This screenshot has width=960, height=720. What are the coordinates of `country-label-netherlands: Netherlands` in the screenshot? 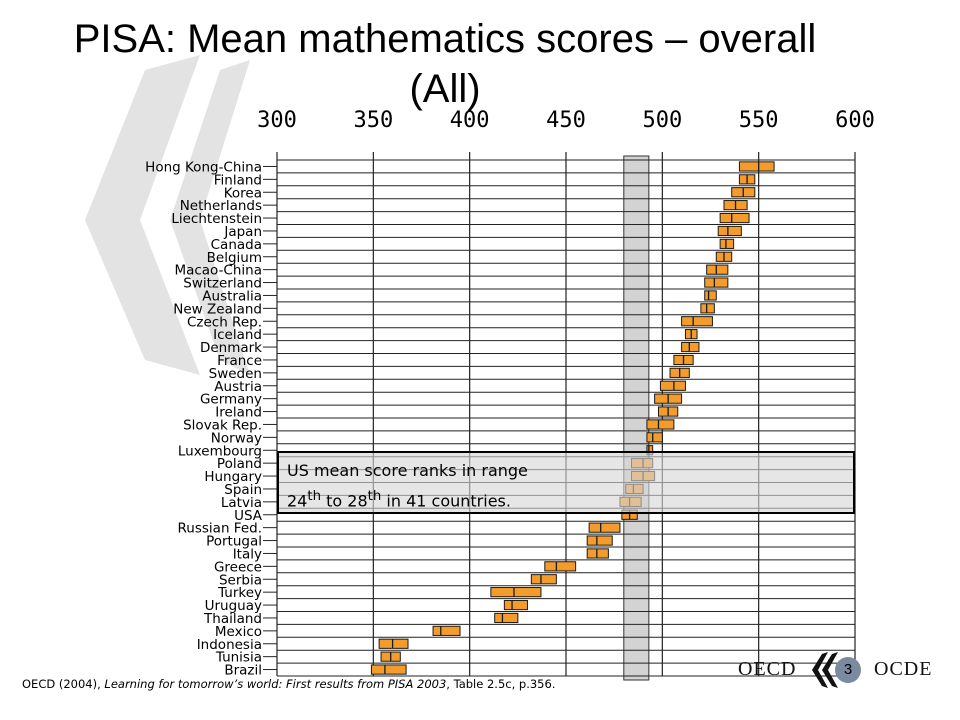 It's located at (221, 206).